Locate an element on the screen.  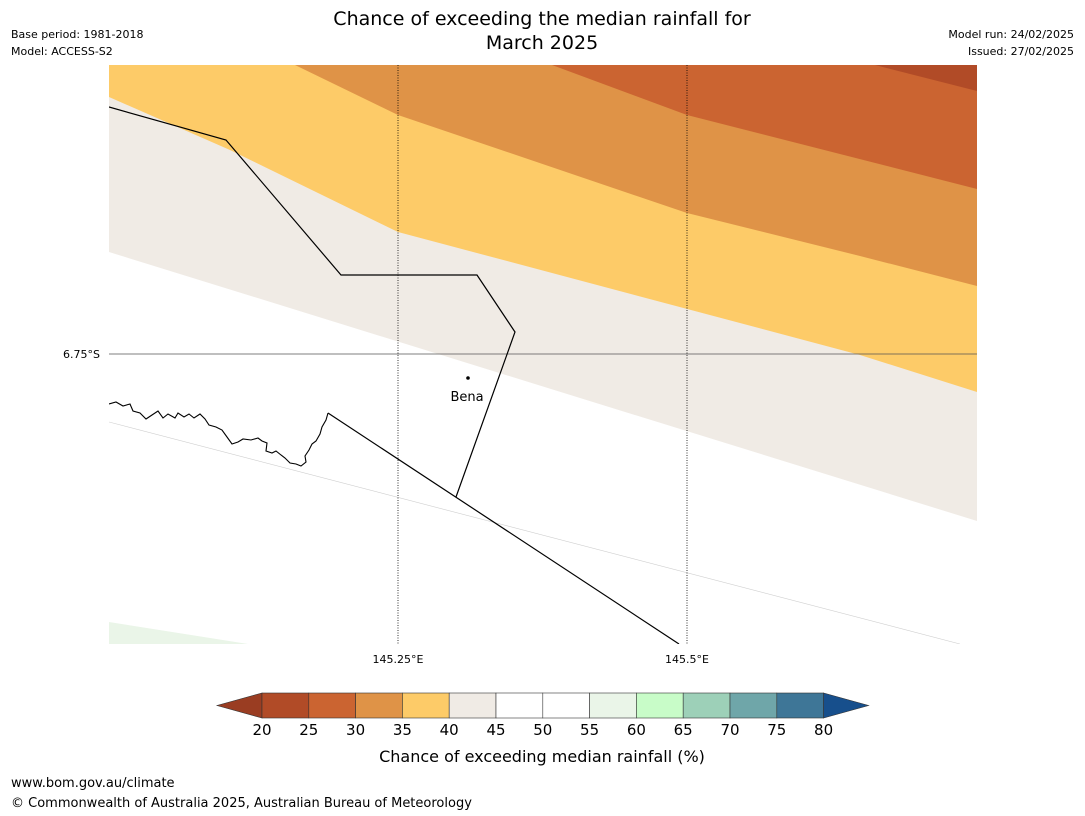
colorbar-tick-label: 55 is located at coordinates (589, 730).